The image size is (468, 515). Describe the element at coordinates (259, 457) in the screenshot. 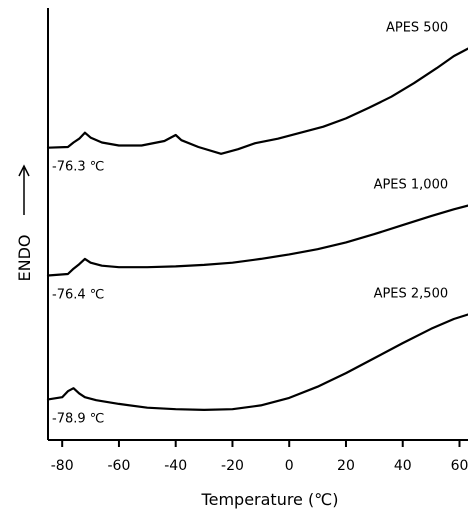

I see `x-ticks: -80 -60 -40 -20 0 20 40 60` at that location.